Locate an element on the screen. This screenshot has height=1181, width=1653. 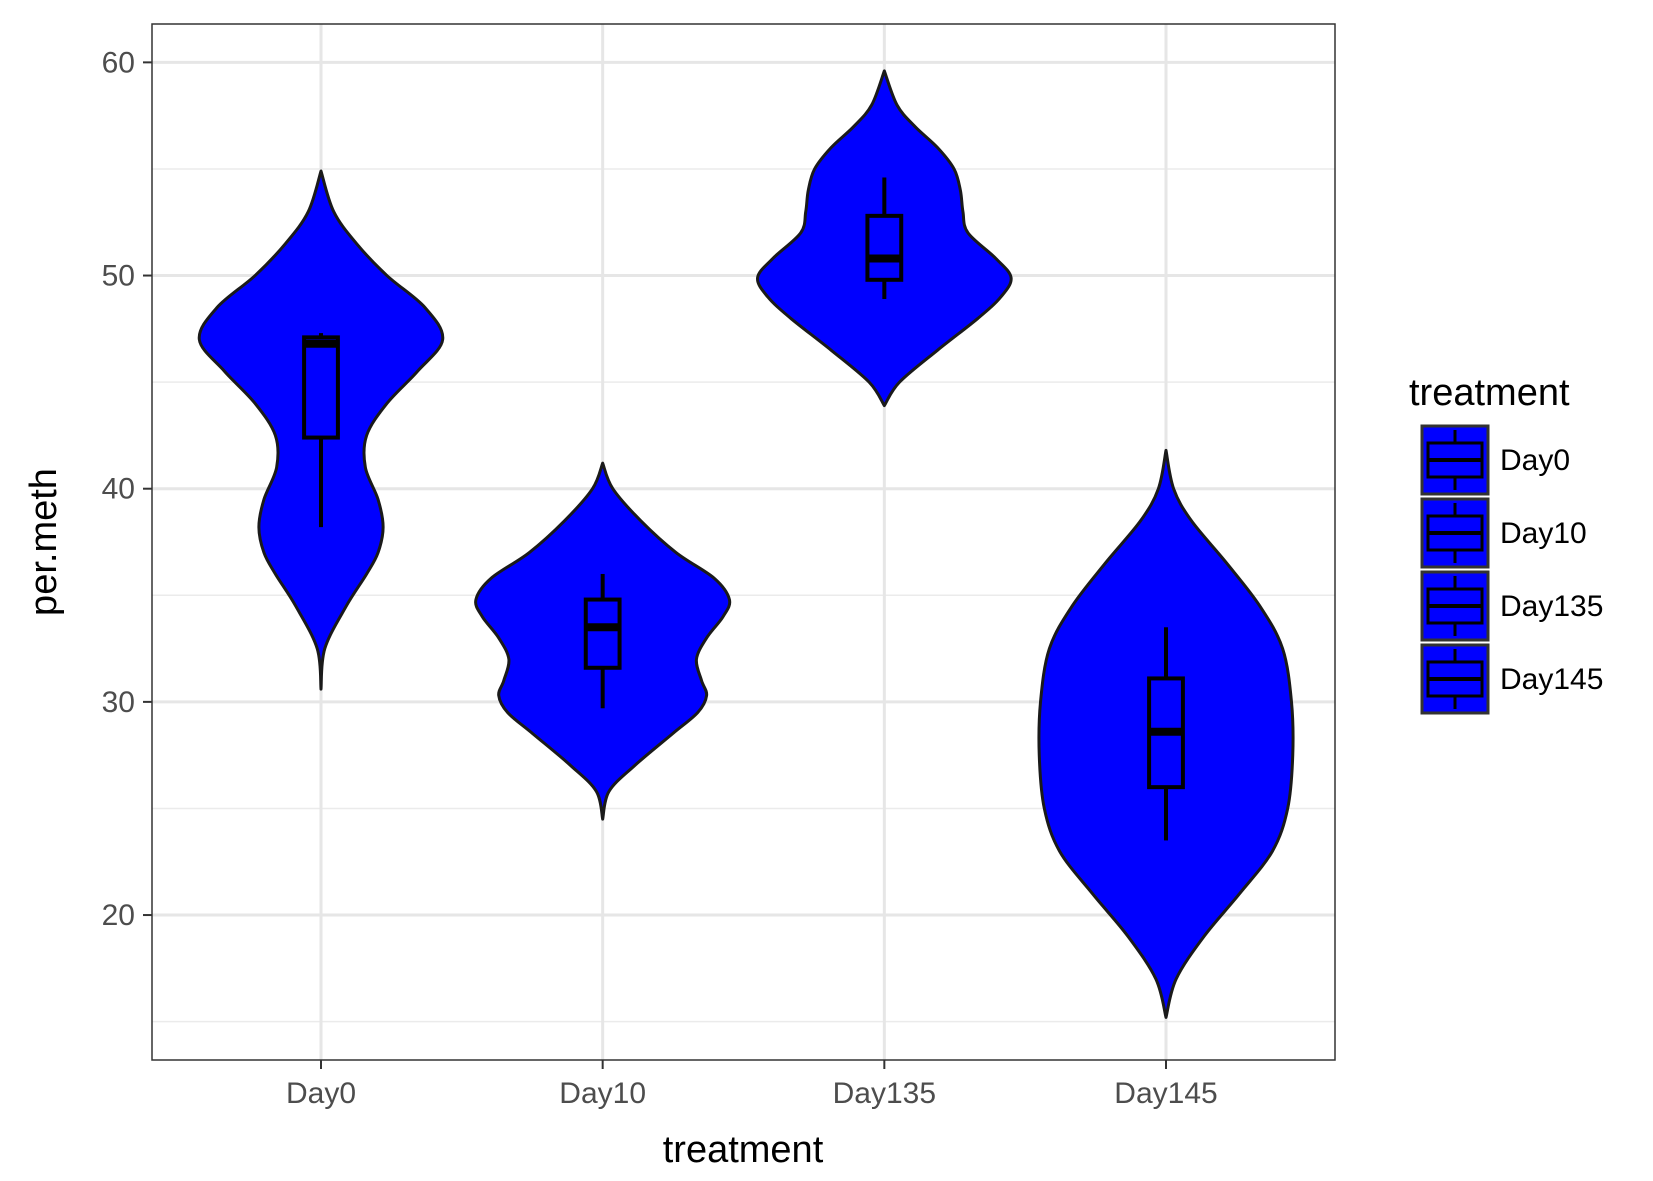
legend-title: treatment is located at coordinates (1489, 393).